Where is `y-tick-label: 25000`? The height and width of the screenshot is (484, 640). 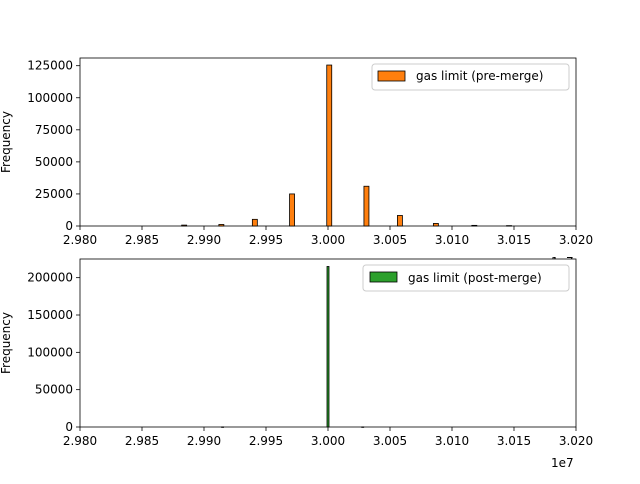 y-tick-label: 25000 is located at coordinates (54, 194).